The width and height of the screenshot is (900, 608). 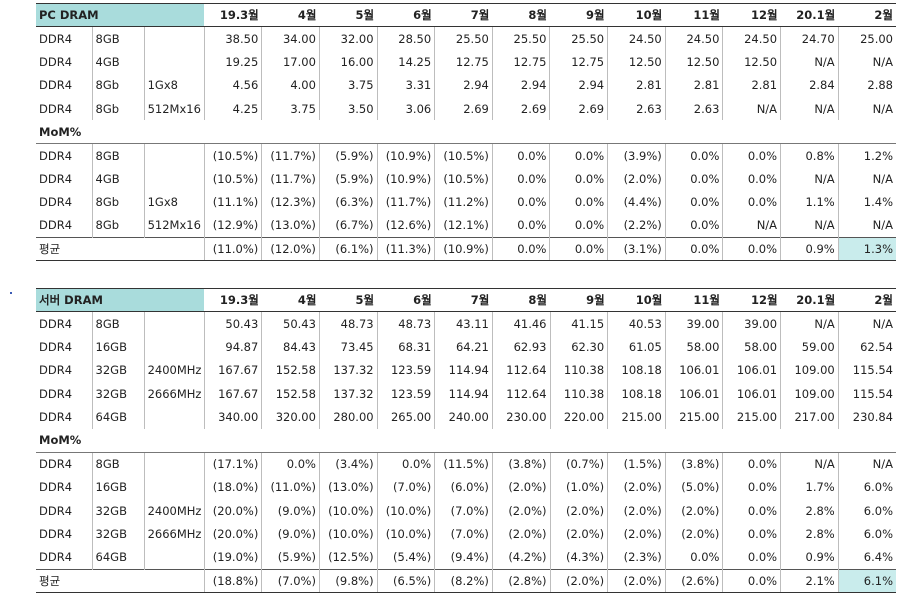 What do you see at coordinates (405, 370) in the screenshot?
I see `price-cell: 123.59` at bounding box center [405, 370].